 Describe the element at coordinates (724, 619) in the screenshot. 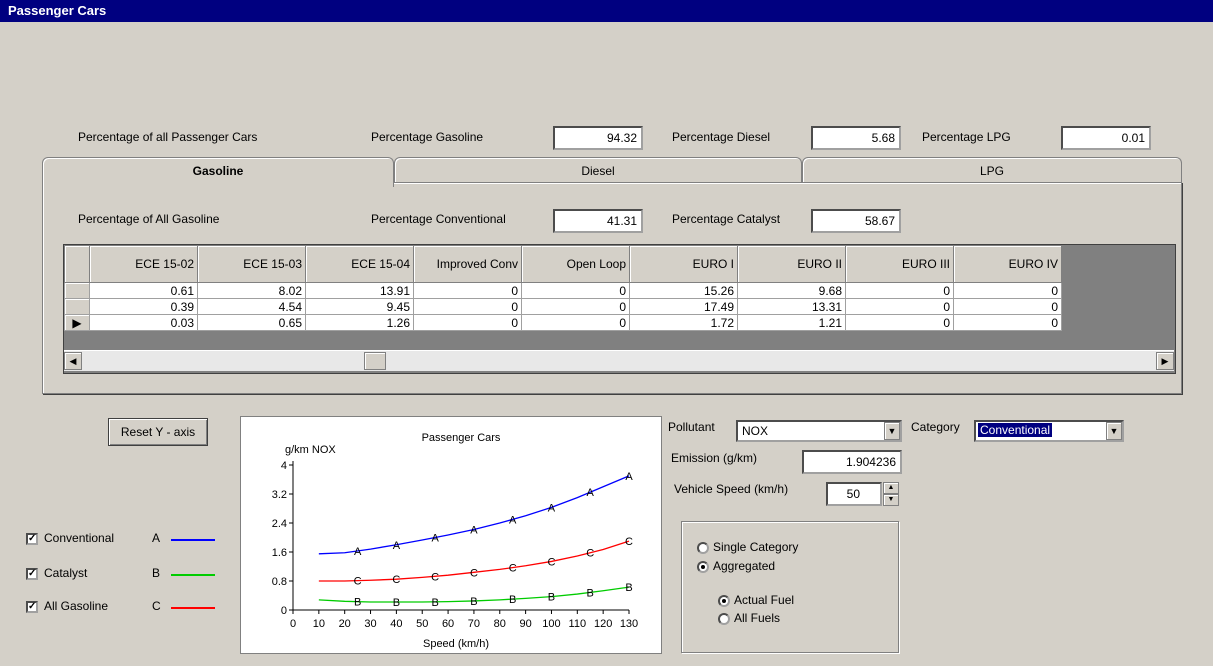

I see `radio-all-fuels` at that location.